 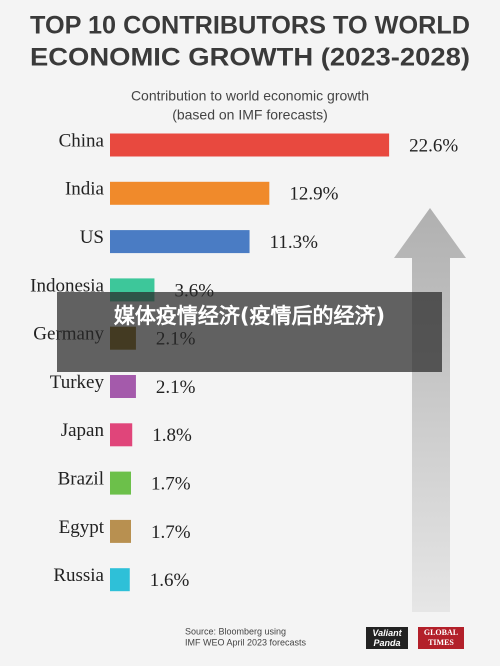 I want to click on source-note: IMF WEO April 2023 forecasts, so click(x=246, y=642).